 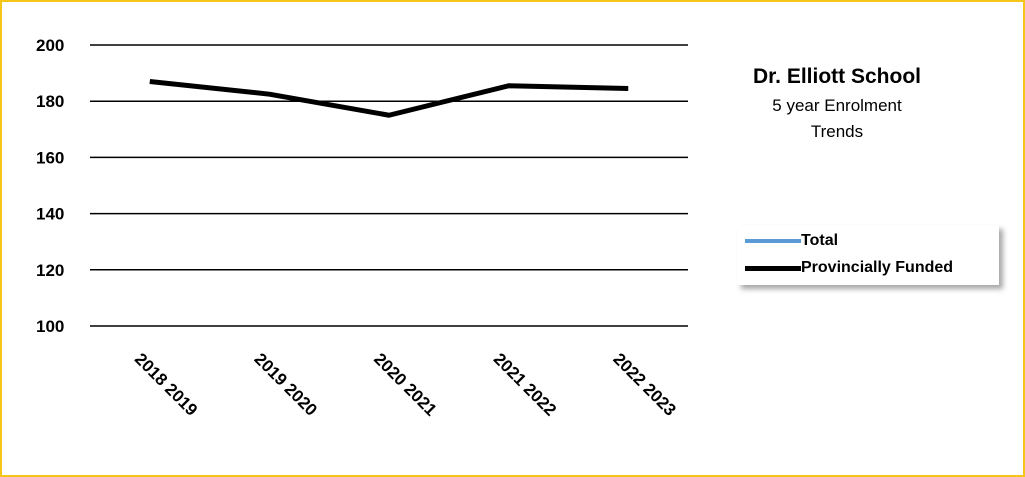 I want to click on y-tick-label: 200, so click(x=50, y=45).